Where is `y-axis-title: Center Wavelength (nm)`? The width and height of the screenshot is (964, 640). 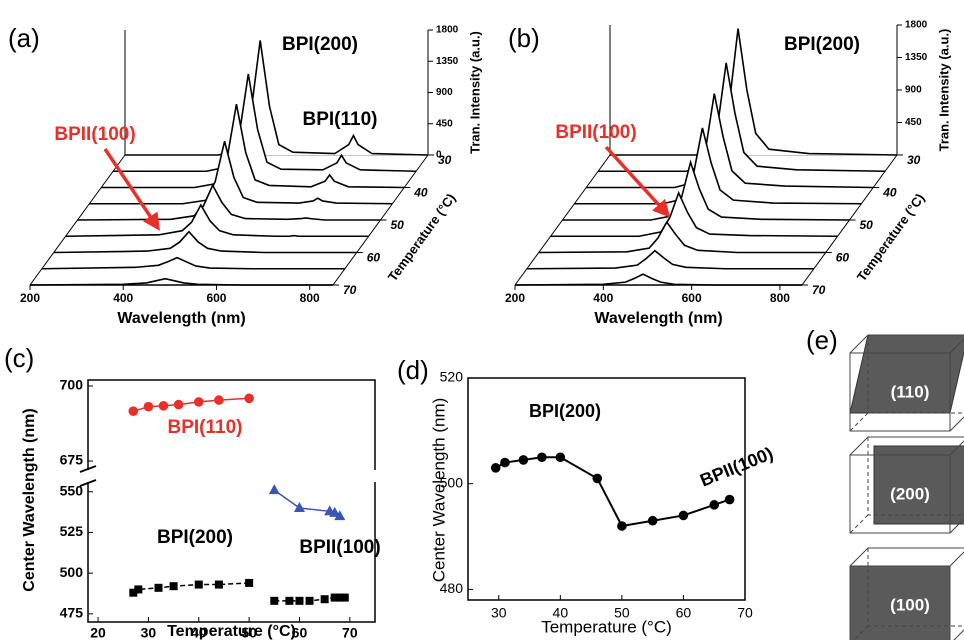
y-axis-title: Center Wavelength (nm) is located at coordinates (29, 499).